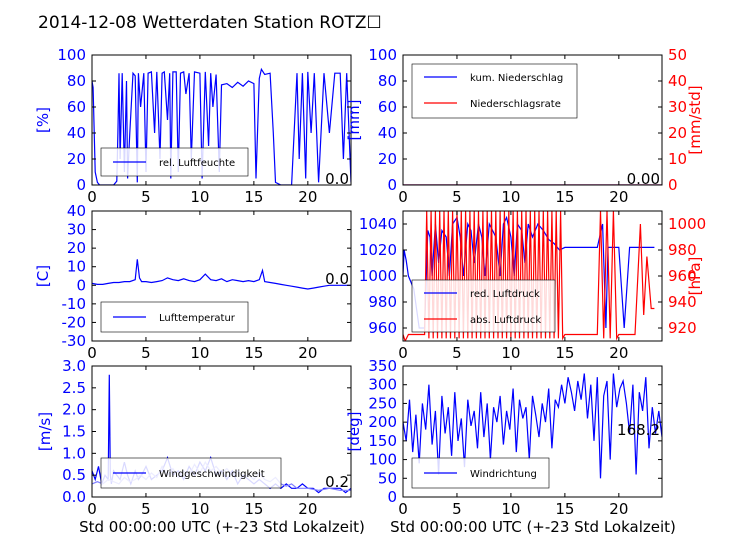 The image size is (736, 552). I want to click on y-axis-label: [C], so click(43, 276).